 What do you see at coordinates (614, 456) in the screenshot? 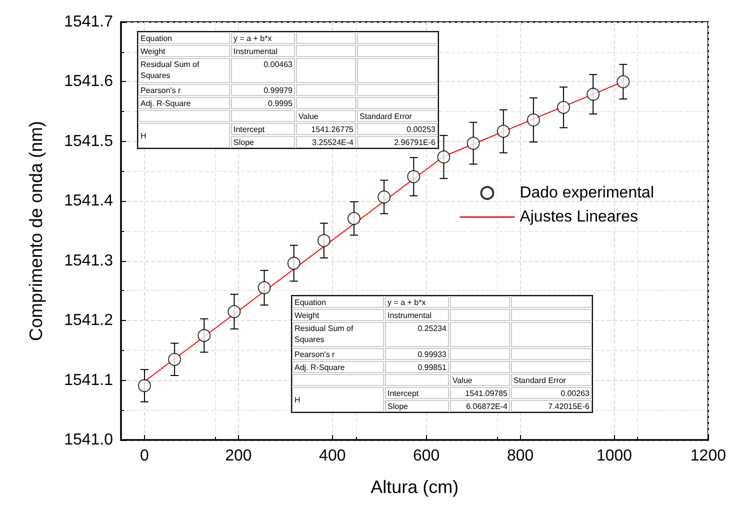
I see `x-tick-label: 1000` at bounding box center [614, 456].